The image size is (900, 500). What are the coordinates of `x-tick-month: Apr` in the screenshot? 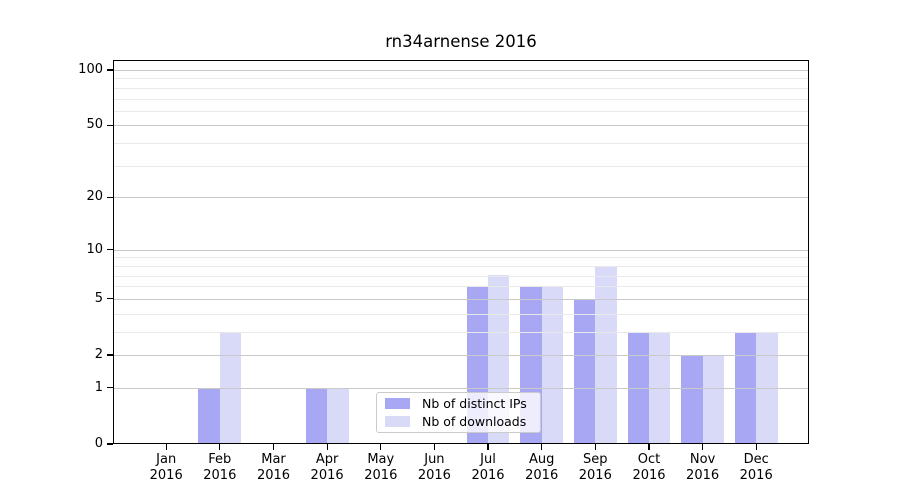 It's located at (327, 459).